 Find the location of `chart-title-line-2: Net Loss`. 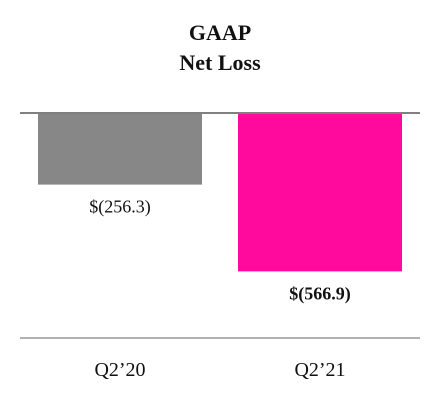

chart-title-line-2: Net Loss is located at coordinates (220, 62).